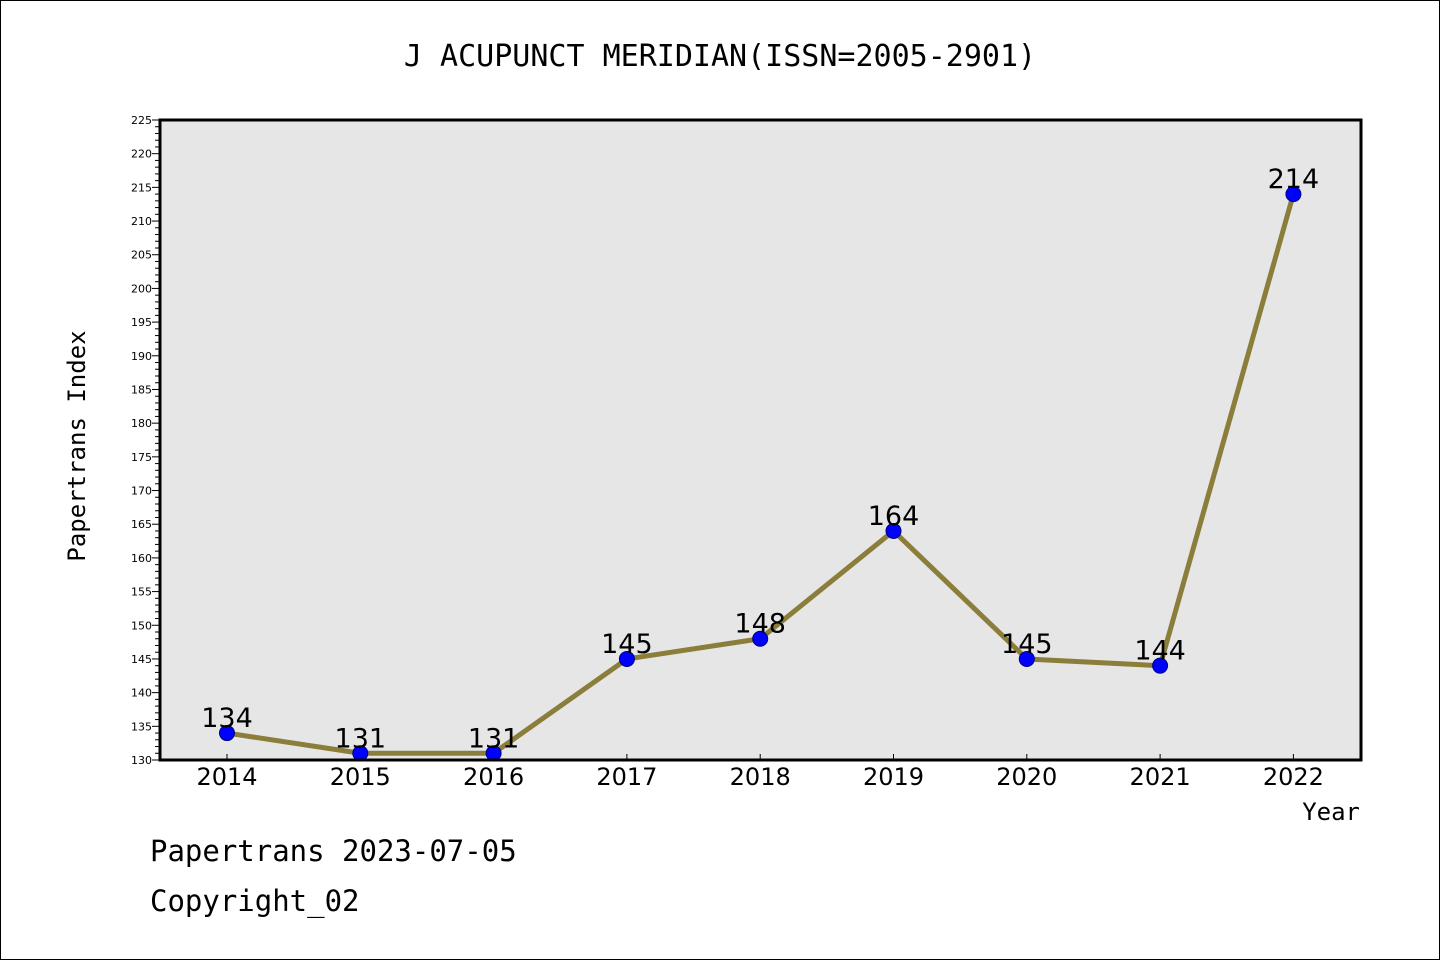  Describe the element at coordinates (141, 389) in the screenshot. I see `y-tick-label: 185` at that location.